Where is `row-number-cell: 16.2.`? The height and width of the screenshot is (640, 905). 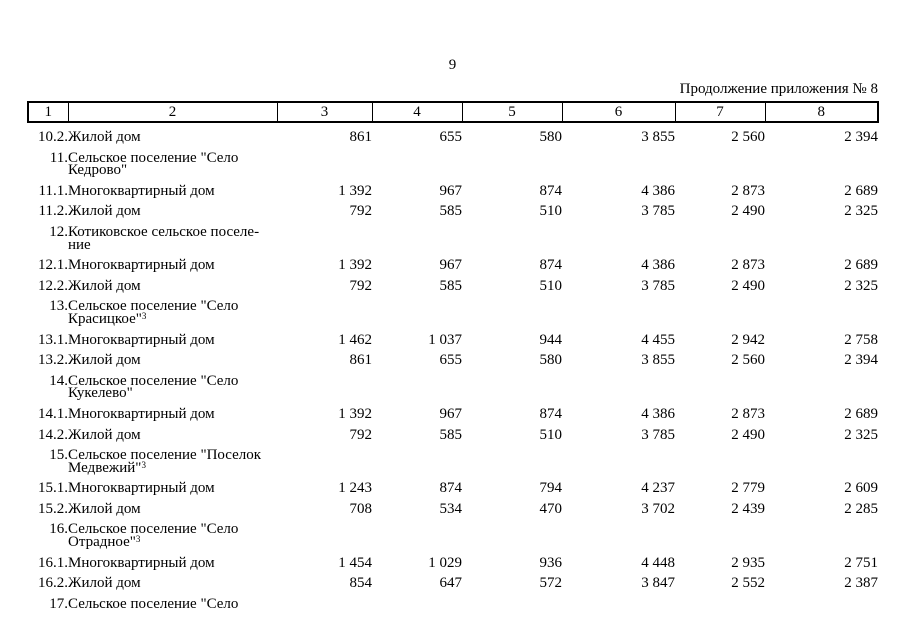 row-number-cell: 16.2. is located at coordinates (53, 583).